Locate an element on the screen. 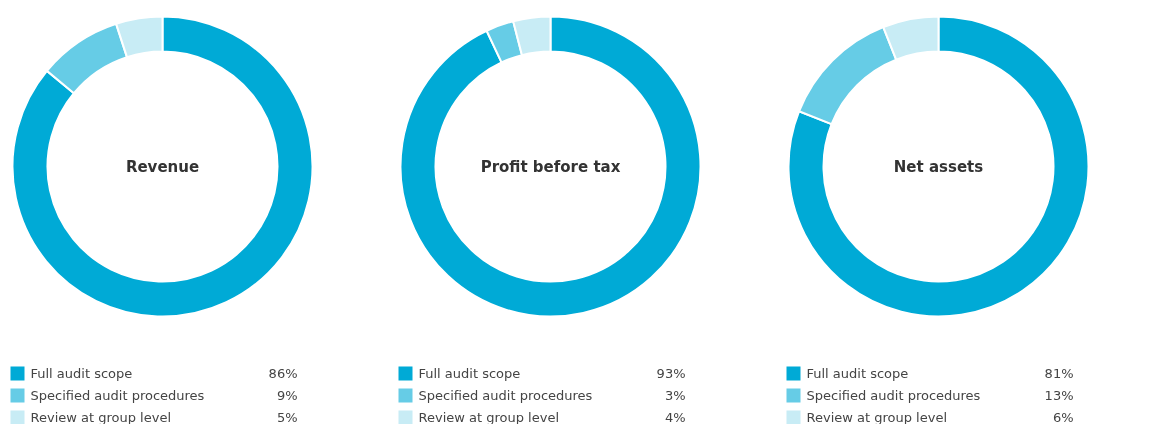  text: Revenue is located at coordinates (162, 166).